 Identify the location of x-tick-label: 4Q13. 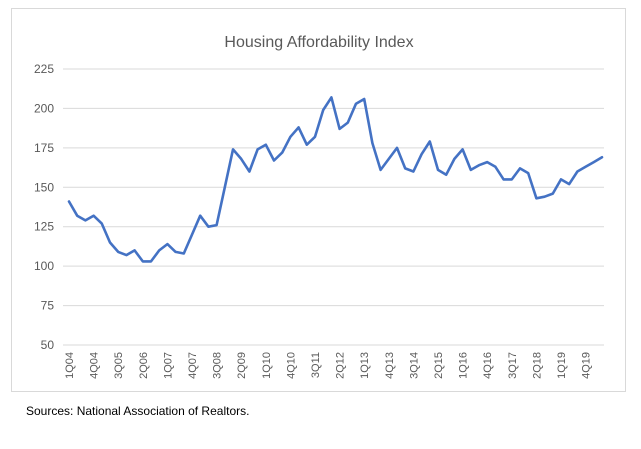
(390, 365).